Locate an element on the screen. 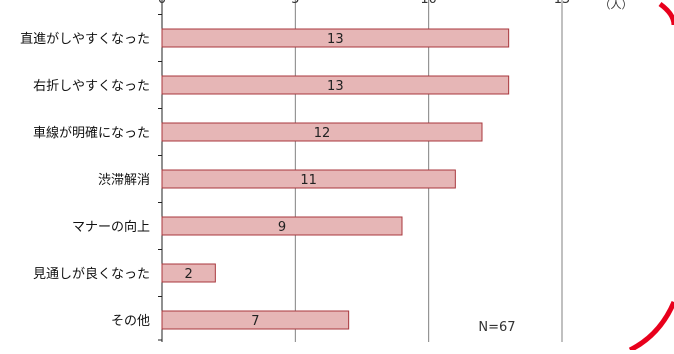 Image resolution: width=674 pixels, height=354 pixels. x-tick-label: 5 is located at coordinates (295, 3).